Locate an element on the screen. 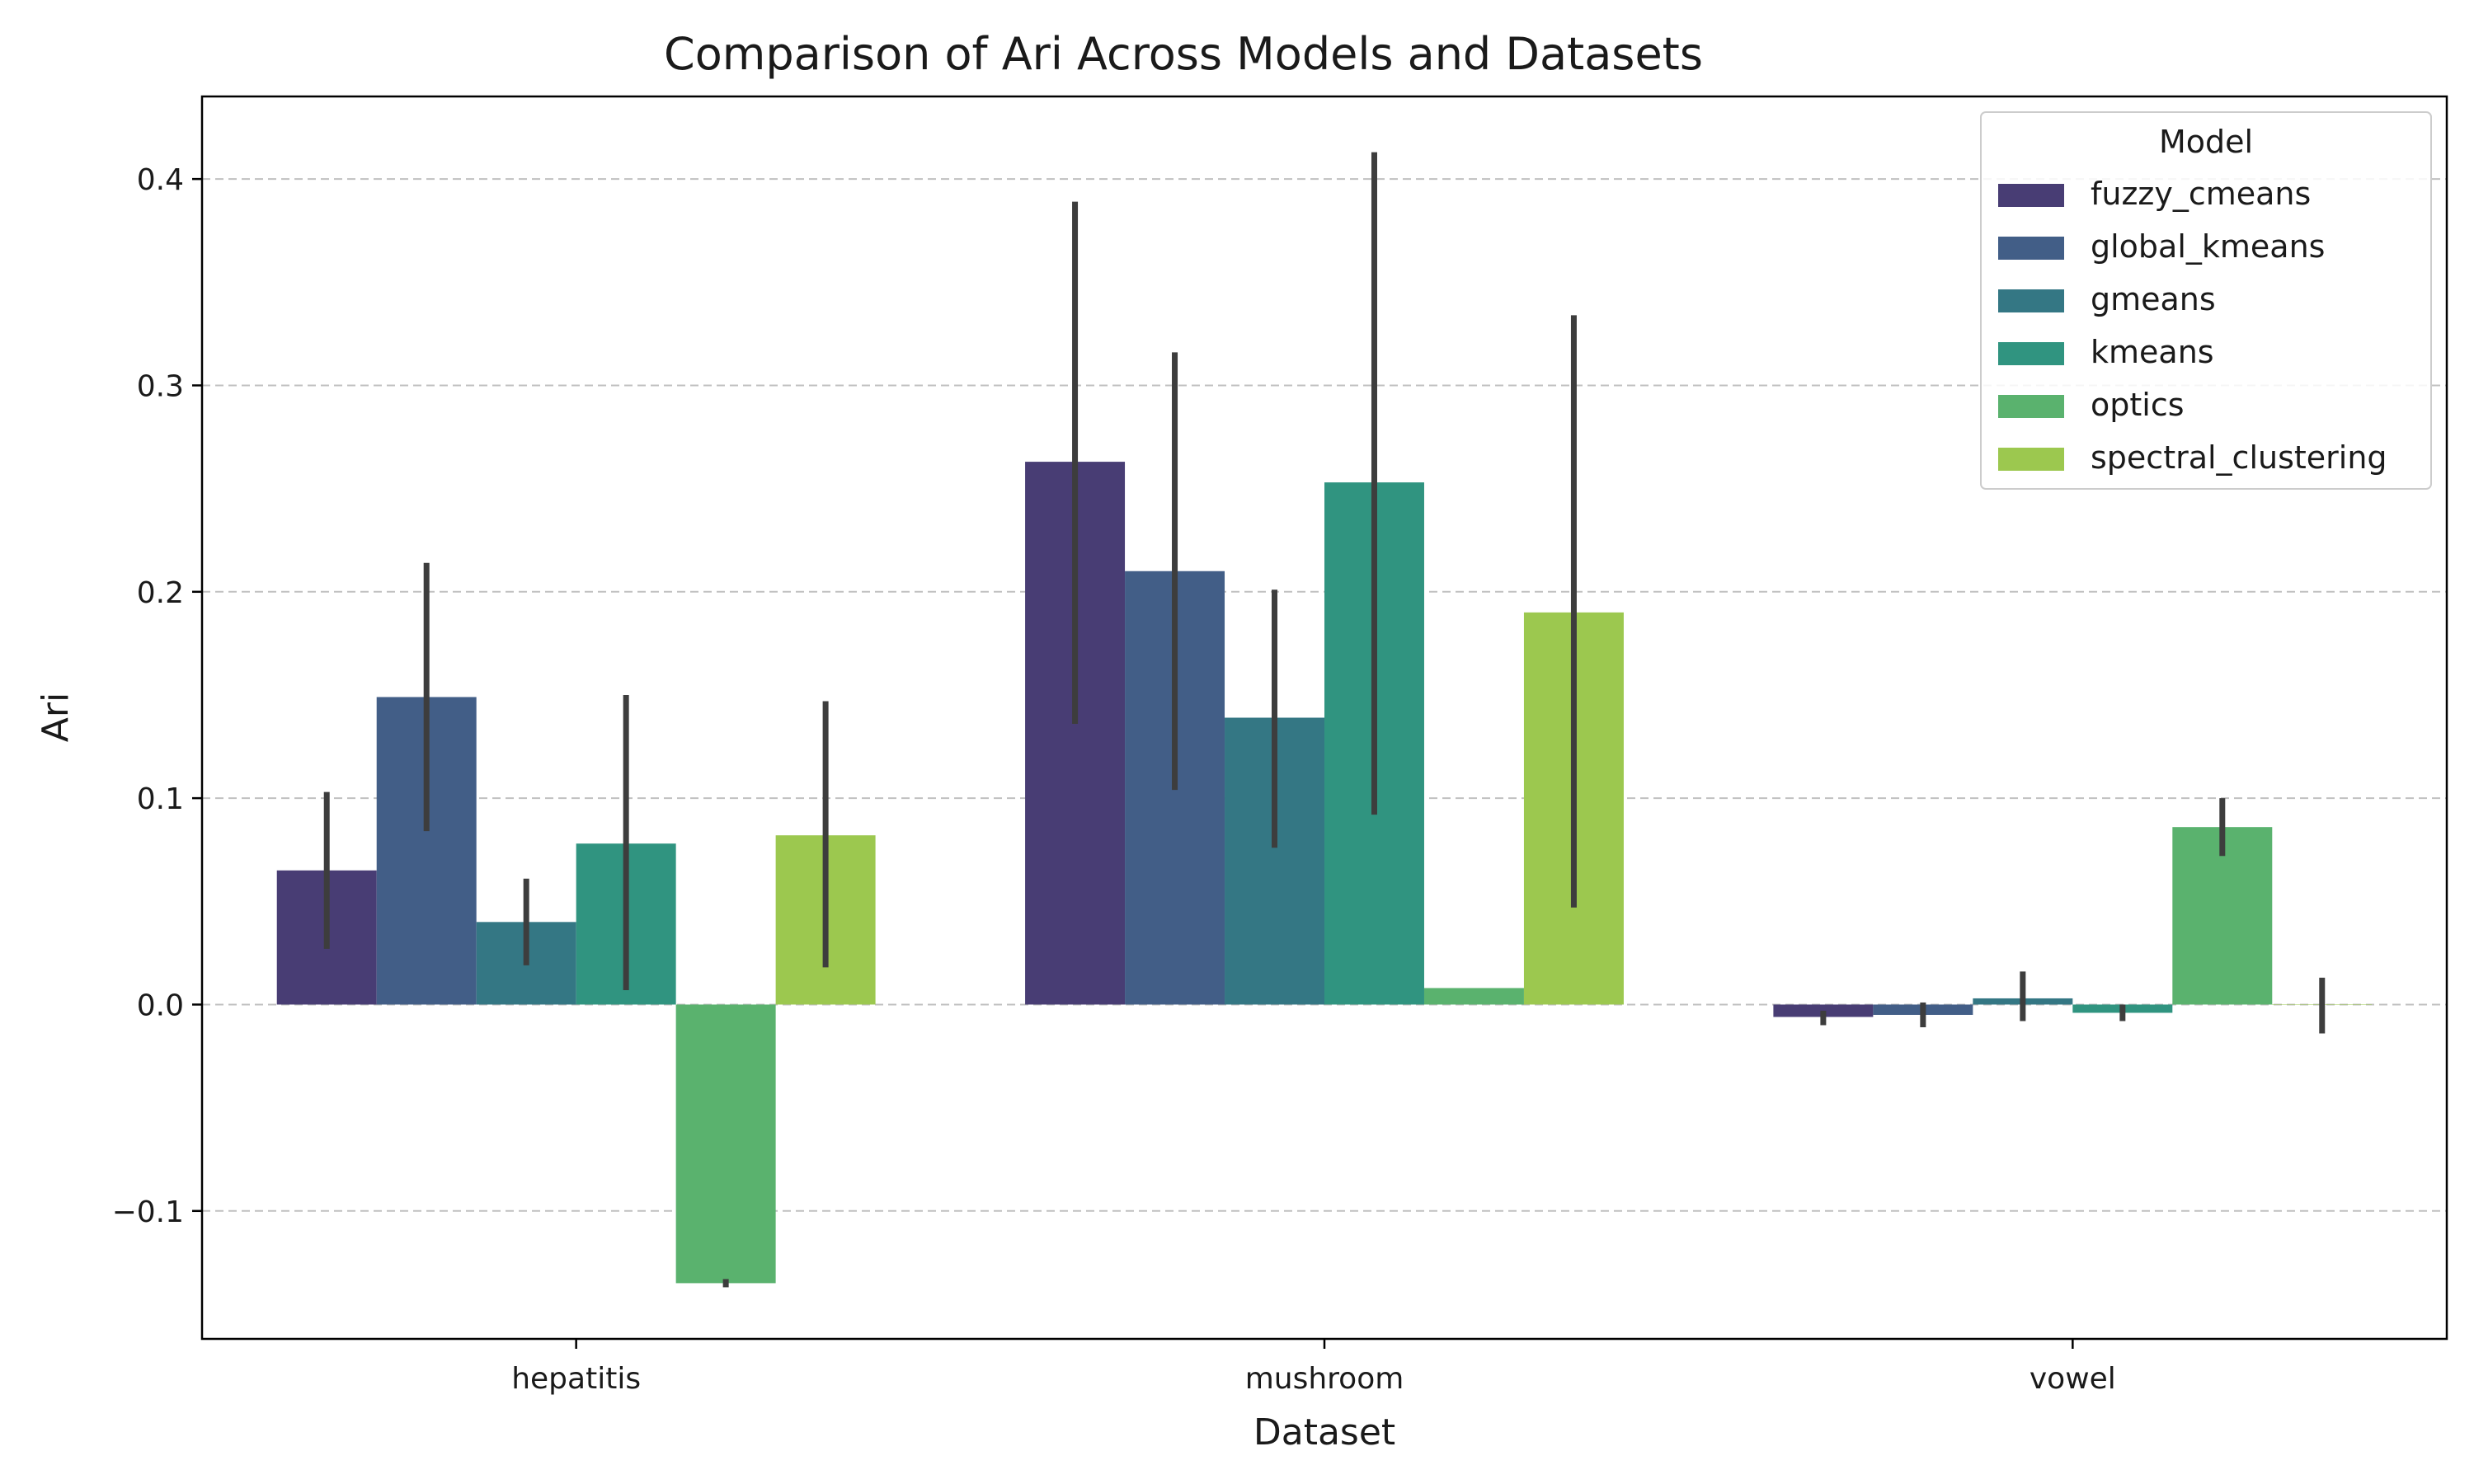 Image resolution: width=2474 pixels, height=1484 pixels. x-tick-label: vowel is located at coordinates (2073, 1379).